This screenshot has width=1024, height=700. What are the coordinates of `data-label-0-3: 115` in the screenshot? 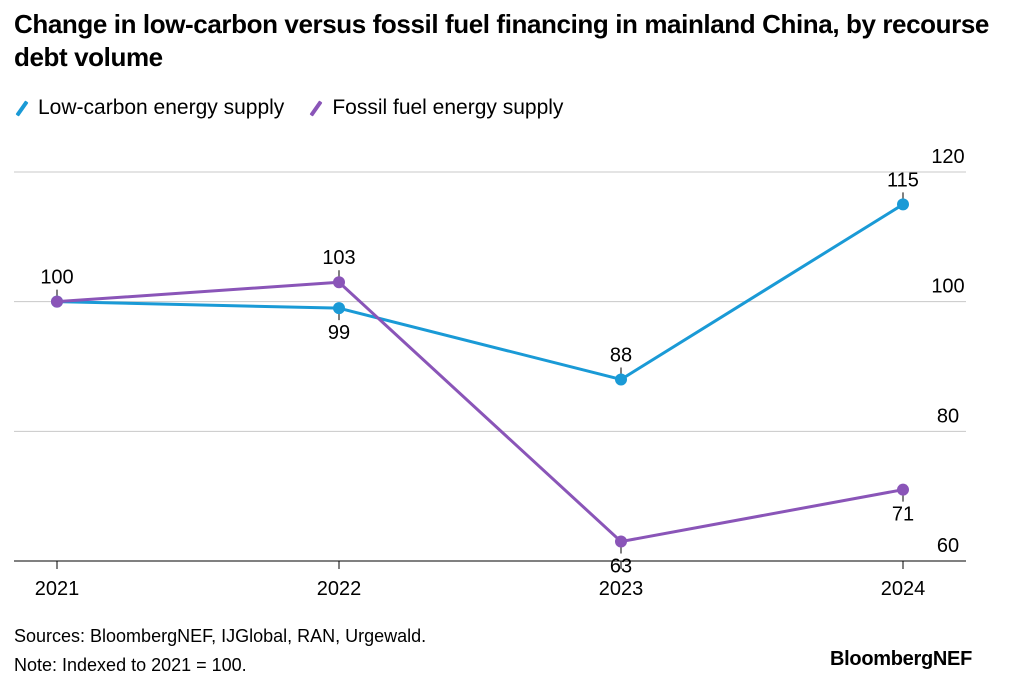 It's located at (903, 180).